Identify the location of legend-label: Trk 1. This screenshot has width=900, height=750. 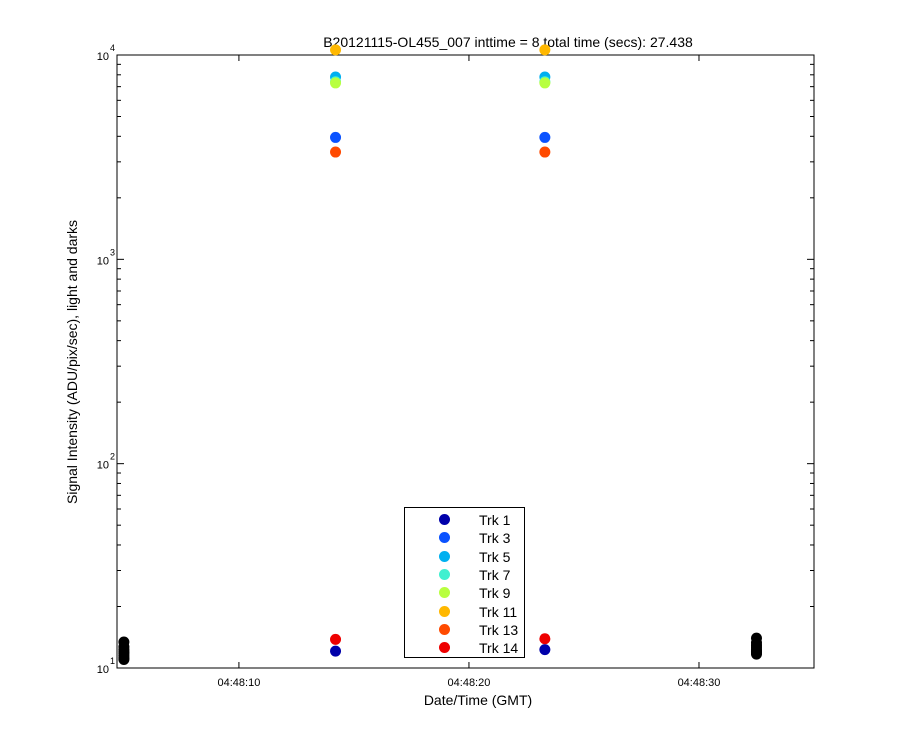
(495, 520).